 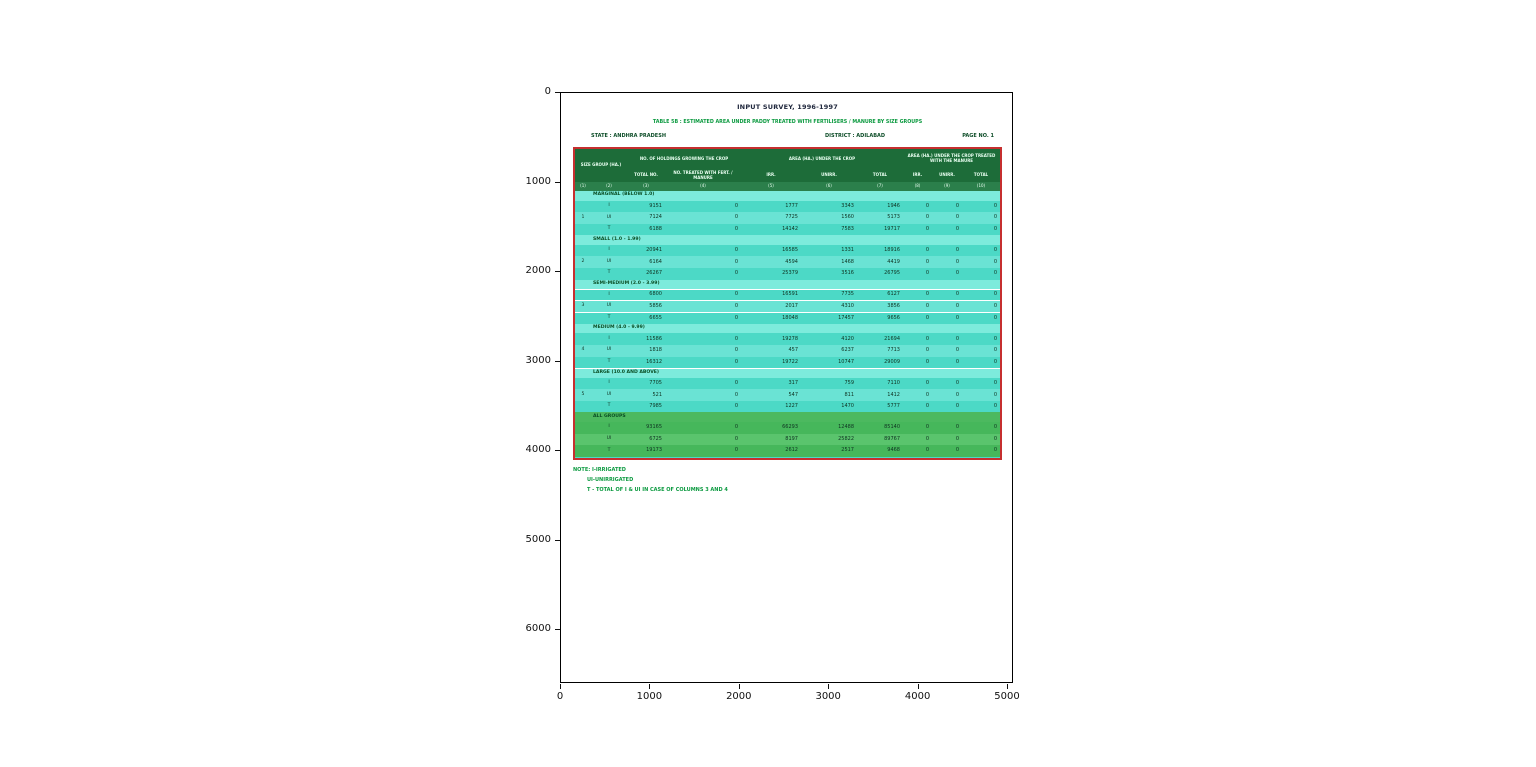 I want to click on table-data-row: 3 UI 5856 0 2017 4310 3856 0 0 0, so click(x=787, y=306).